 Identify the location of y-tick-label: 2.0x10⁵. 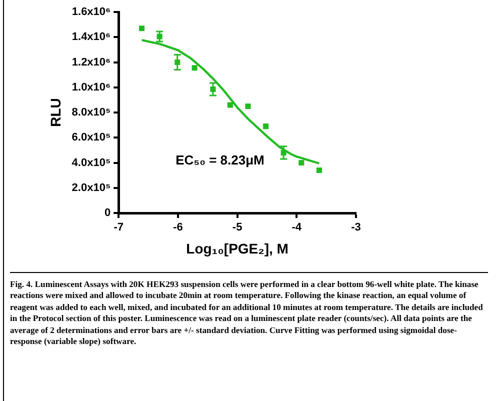
(91, 188).